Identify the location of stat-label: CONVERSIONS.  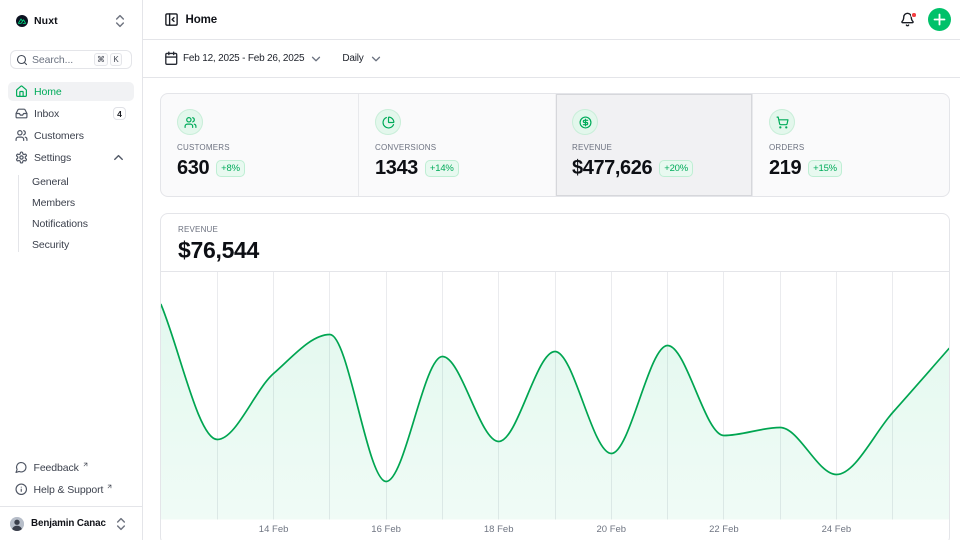
(406, 147).